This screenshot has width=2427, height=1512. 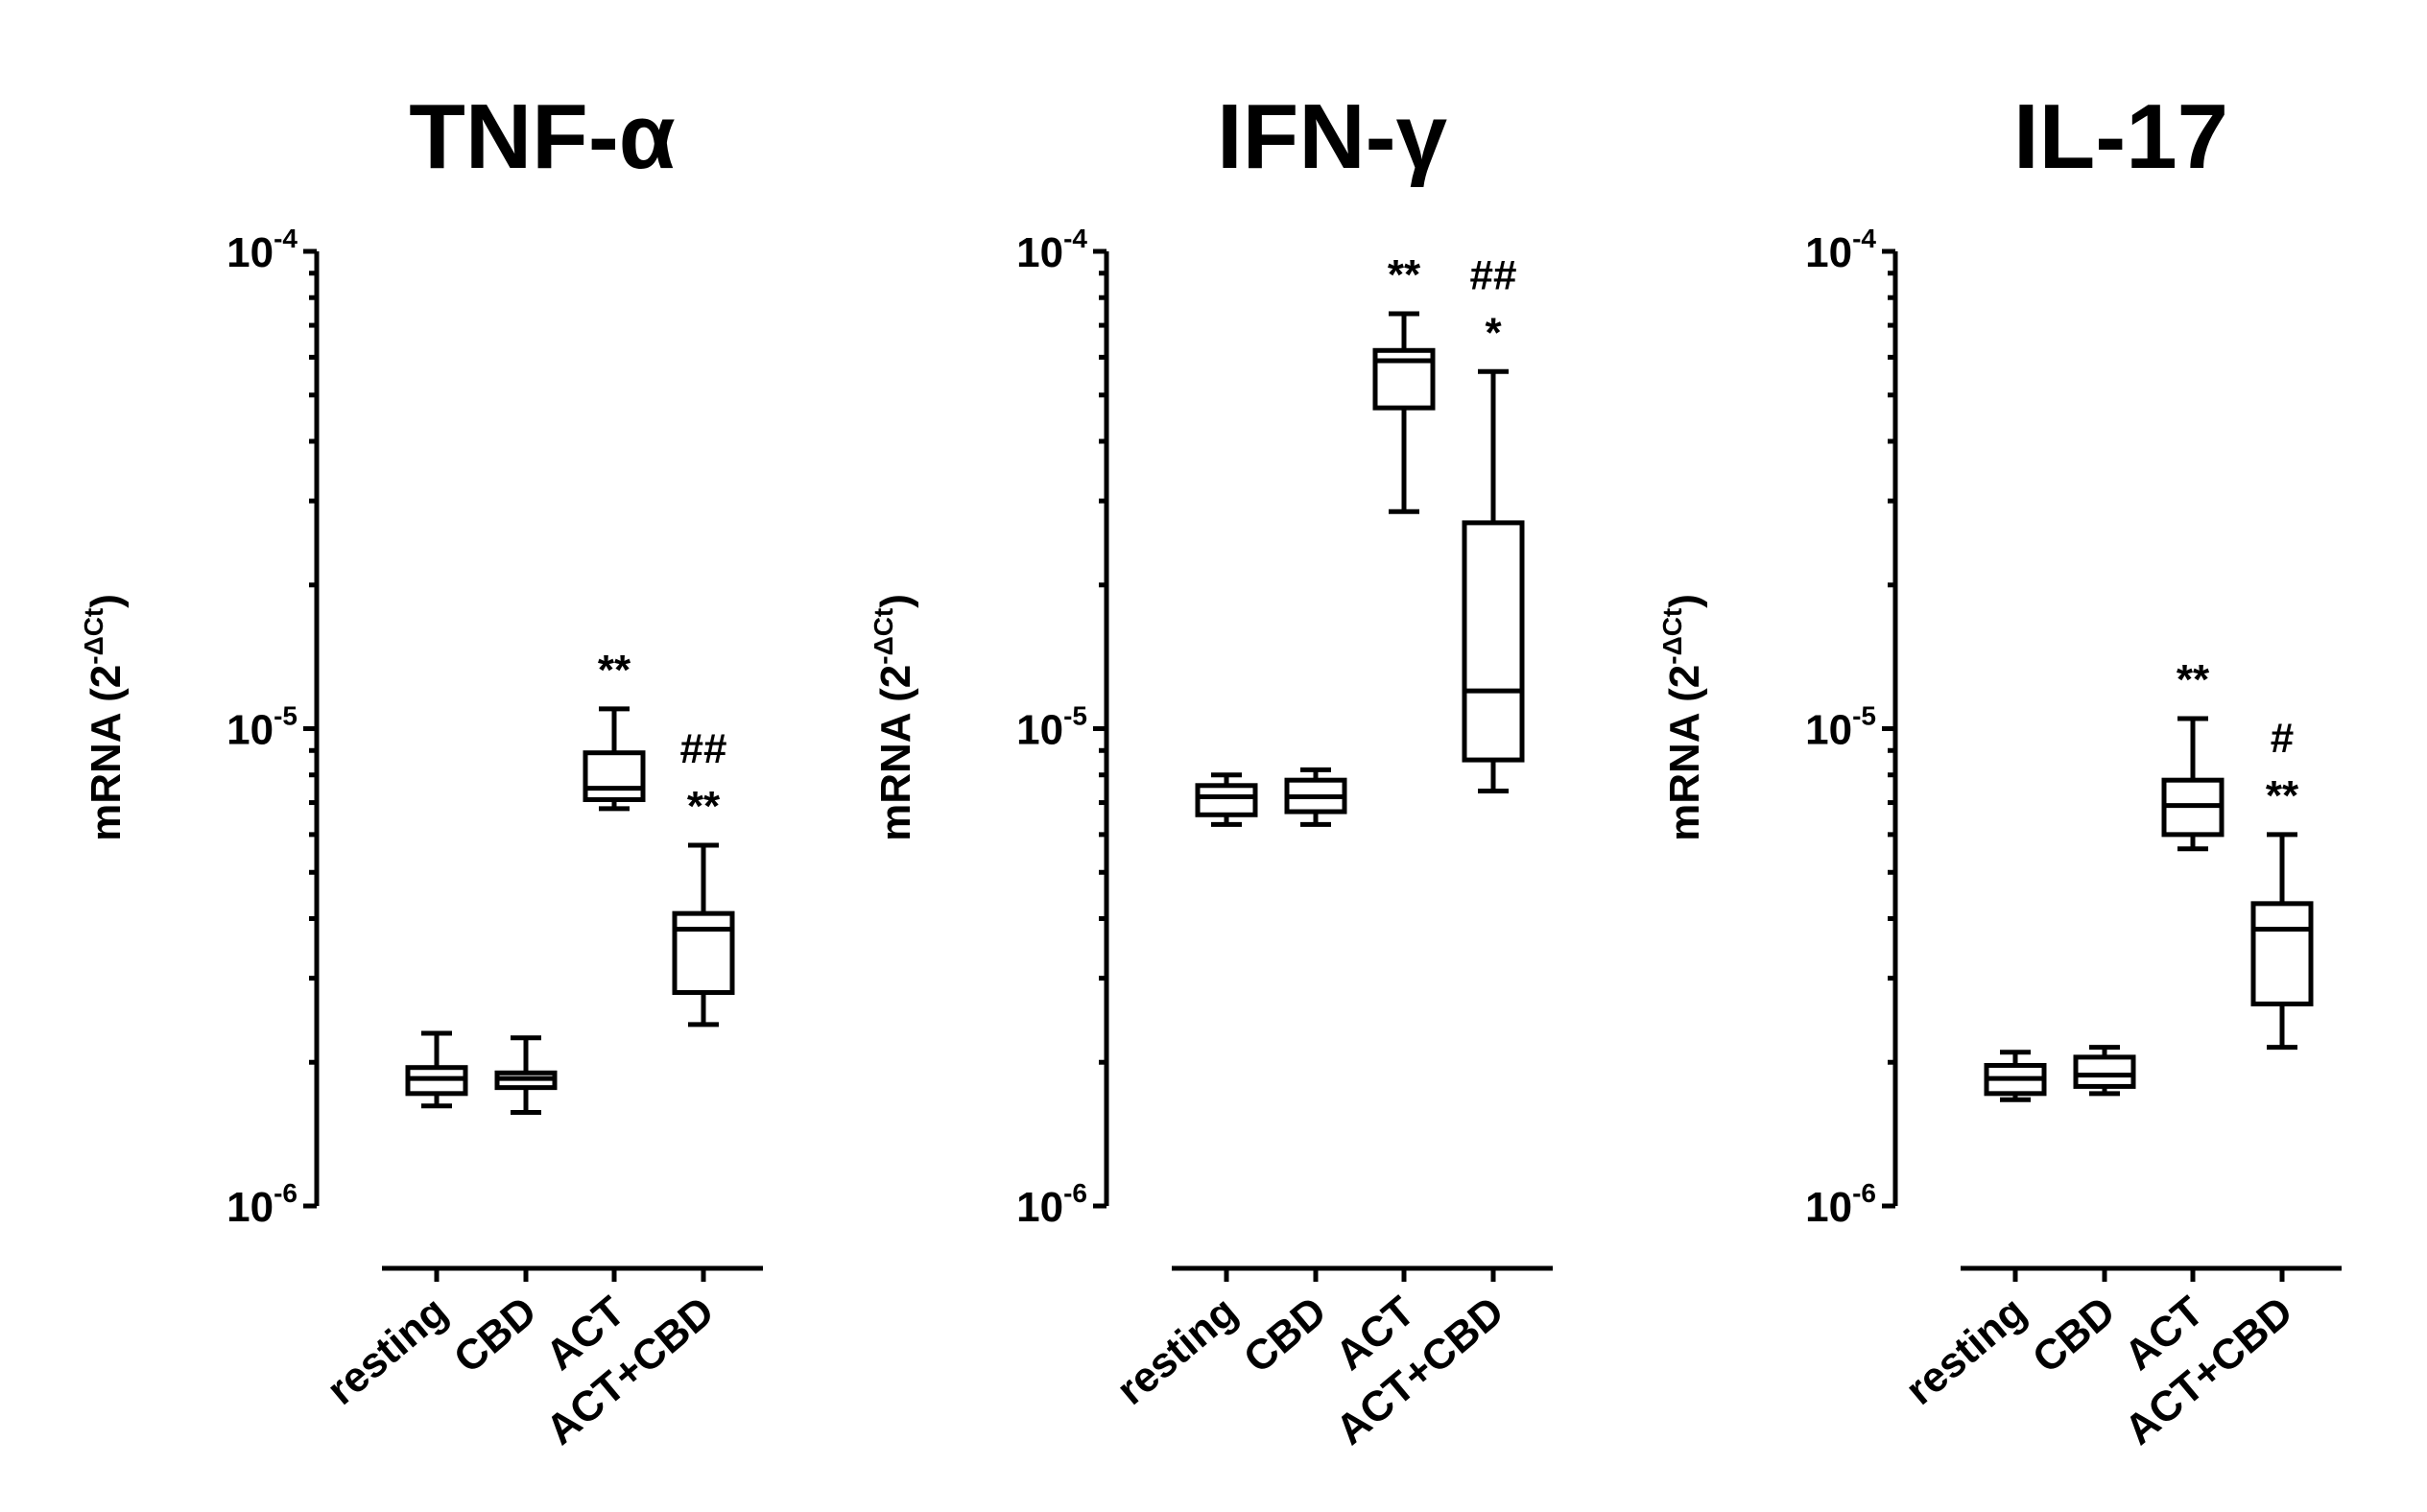 What do you see at coordinates (1493, 332) in the screenshot?
I see `significance-marker: *` at bounding box center [1493, 332].